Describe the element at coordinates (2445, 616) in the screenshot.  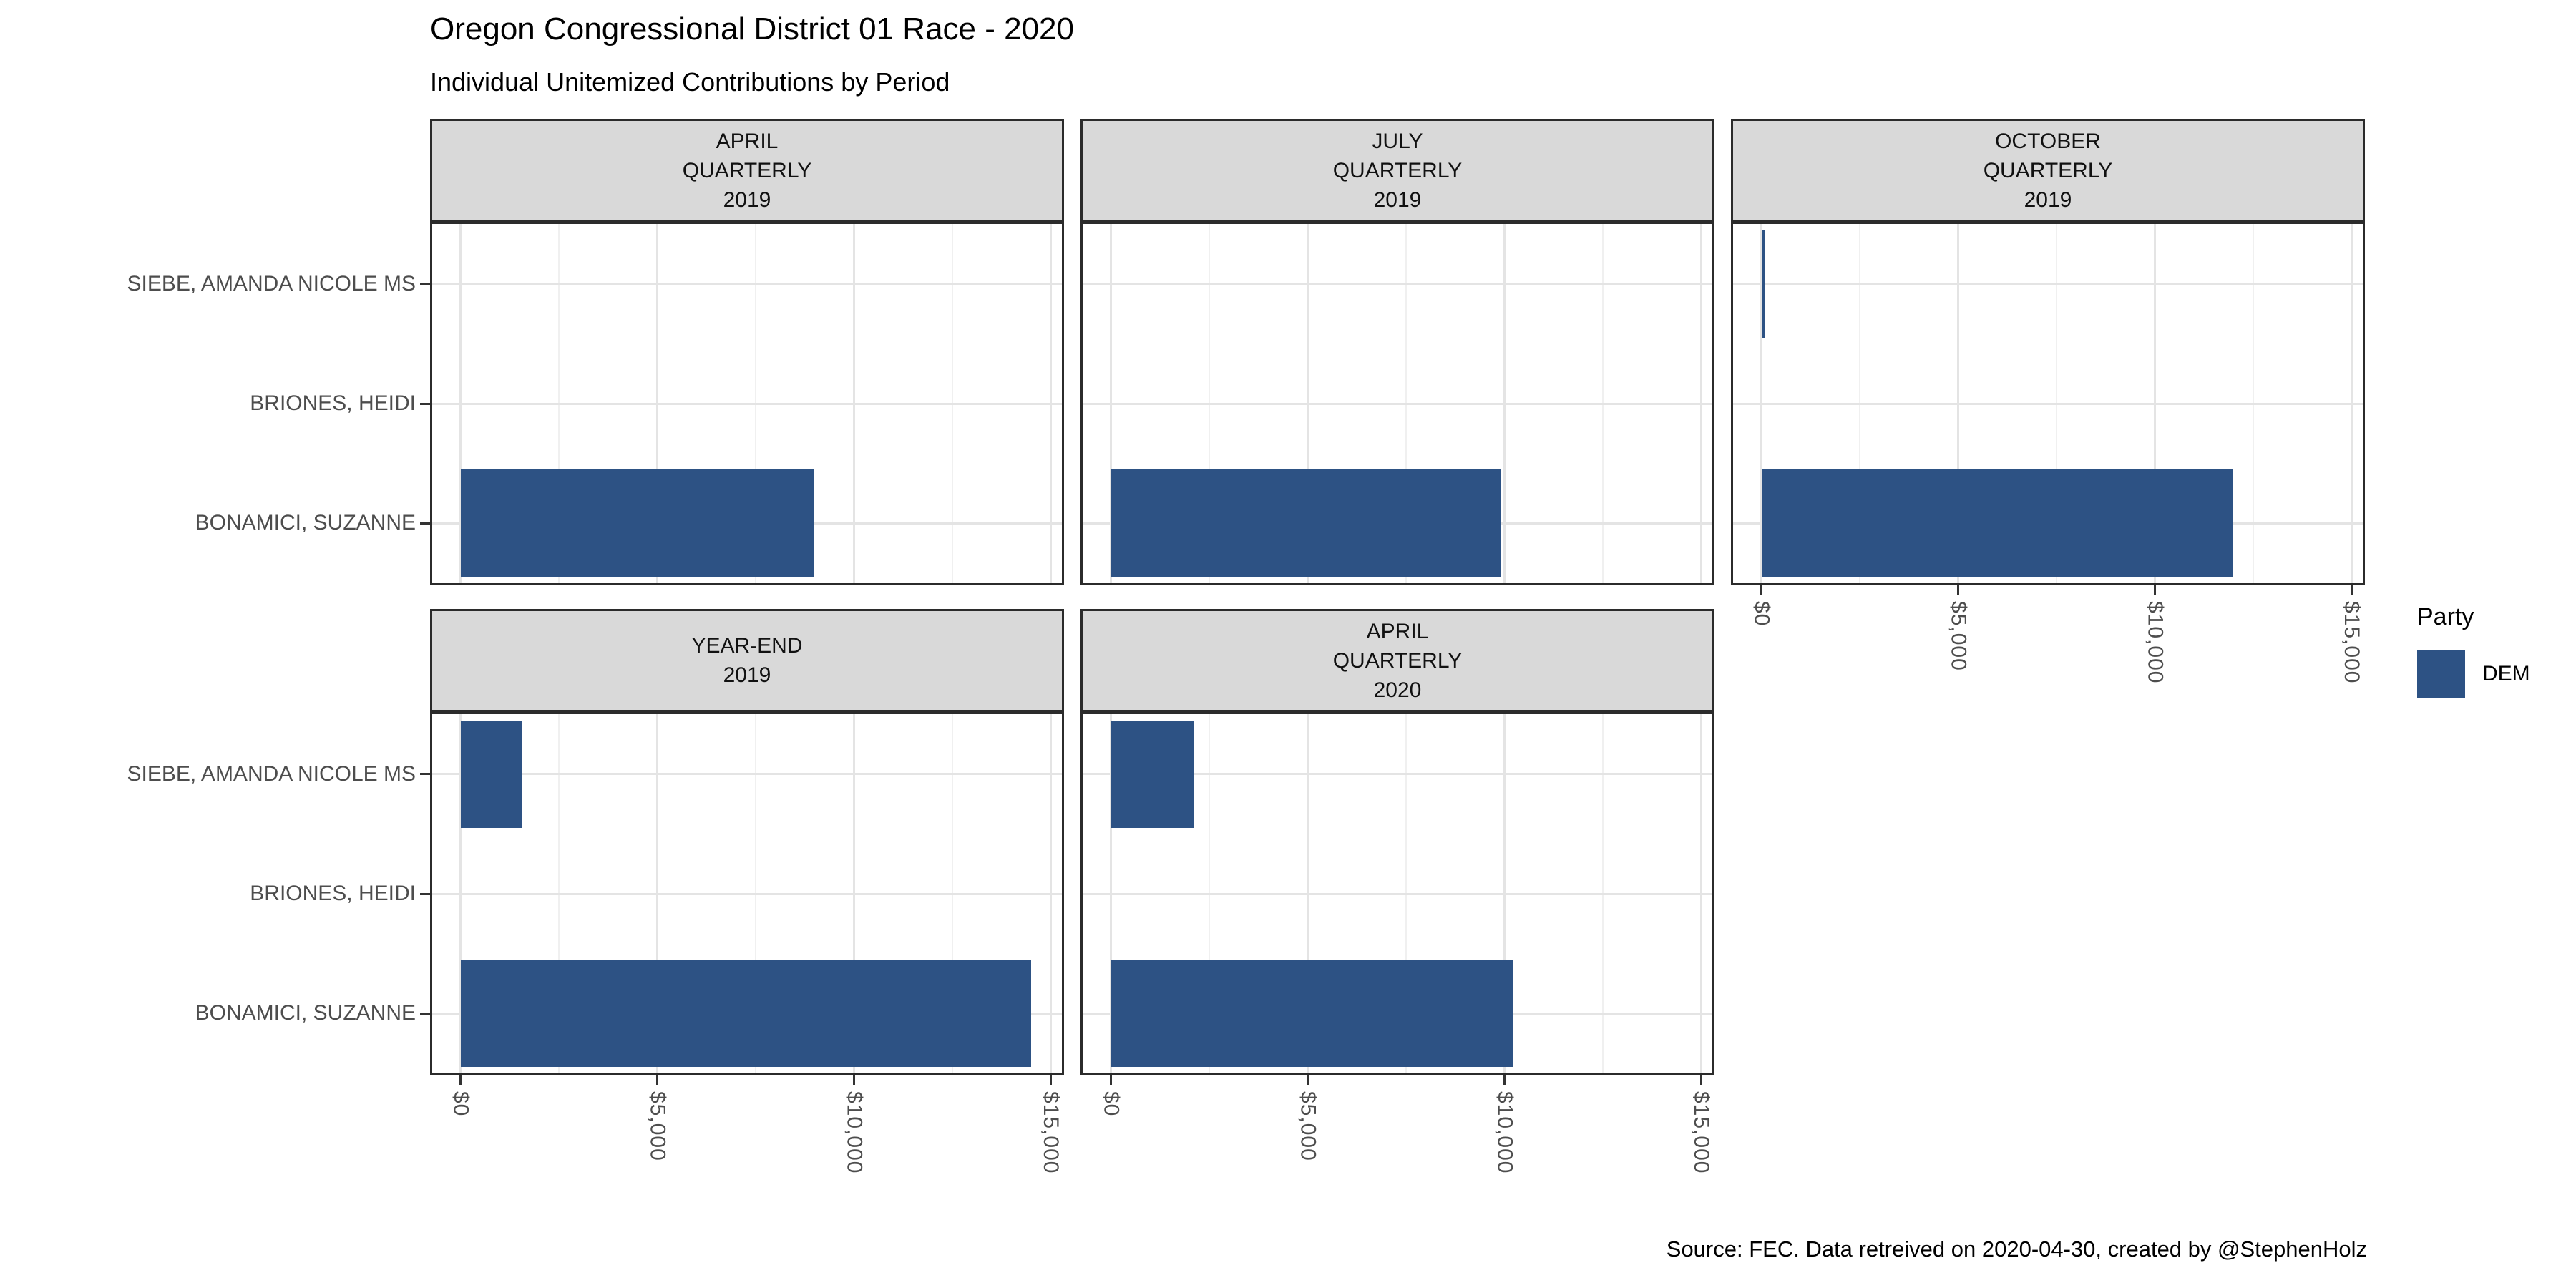
I see `legend-title: Party` at that location.